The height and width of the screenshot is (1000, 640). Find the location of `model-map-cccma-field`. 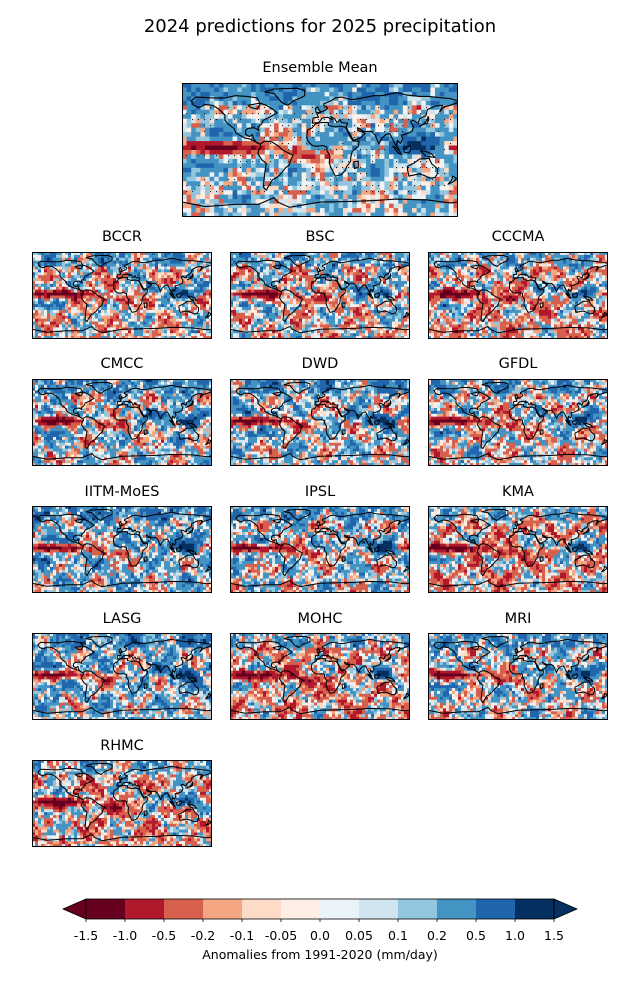

model-map-cccma-field is located at coordinates (518, 295).